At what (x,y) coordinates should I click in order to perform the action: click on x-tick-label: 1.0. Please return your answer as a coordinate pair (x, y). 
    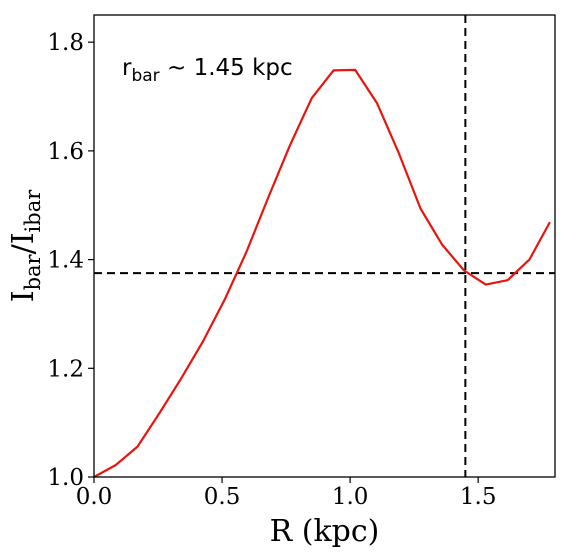
    Looking at the image, I should click on (350, 497).